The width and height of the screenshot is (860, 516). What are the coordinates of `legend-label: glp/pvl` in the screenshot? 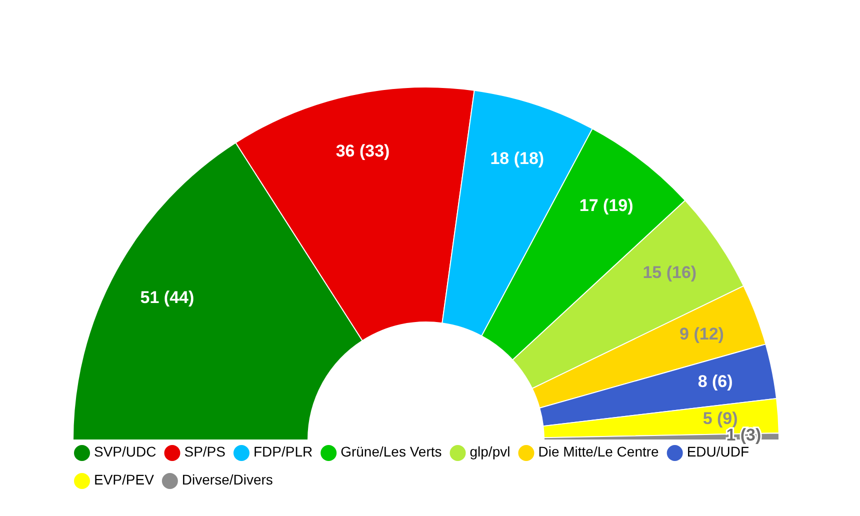 It's located at (490, 452).